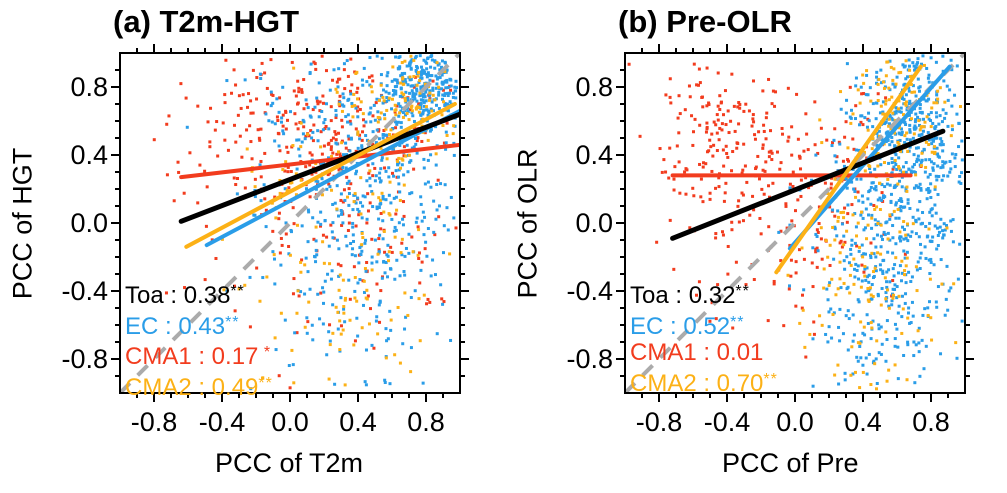  What do you see at coordinates (697, 352) in the screenshot?
I see `legend-entry-text: CMA1 : 0.01` at bounding box center [697, 352].